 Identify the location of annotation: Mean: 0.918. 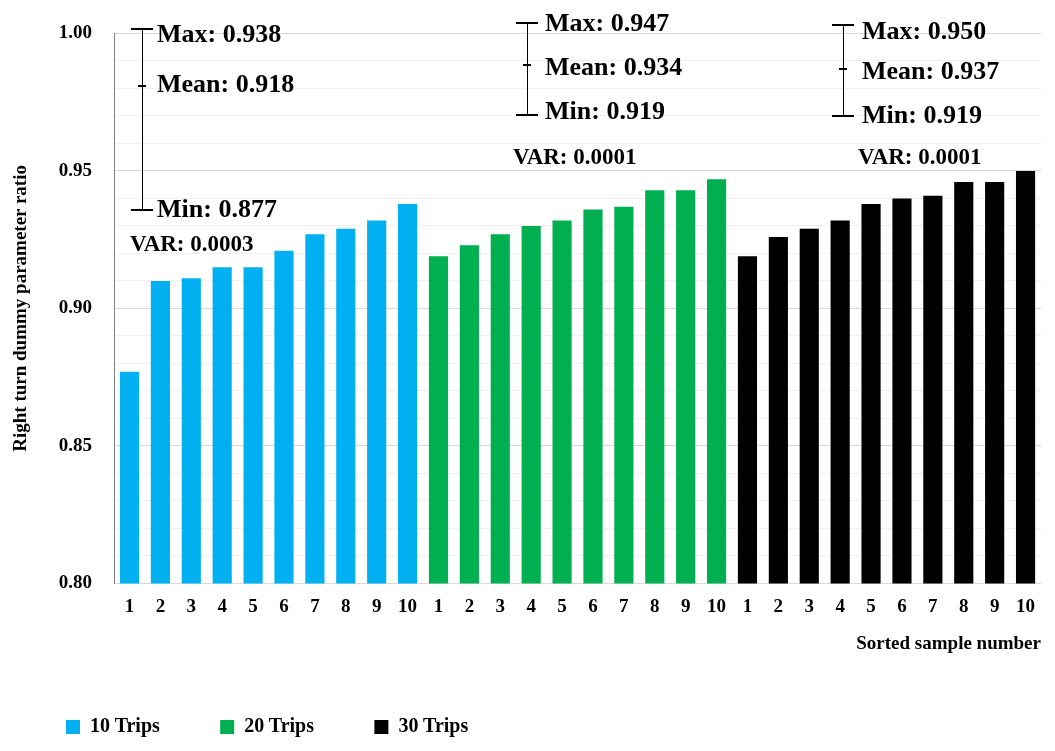
(226, 83).